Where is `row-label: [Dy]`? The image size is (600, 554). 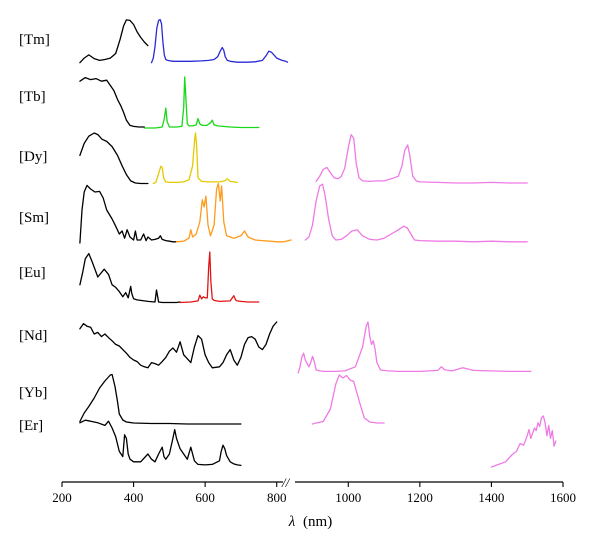 row-label: [Dy] is located at coordinates (33, 157).